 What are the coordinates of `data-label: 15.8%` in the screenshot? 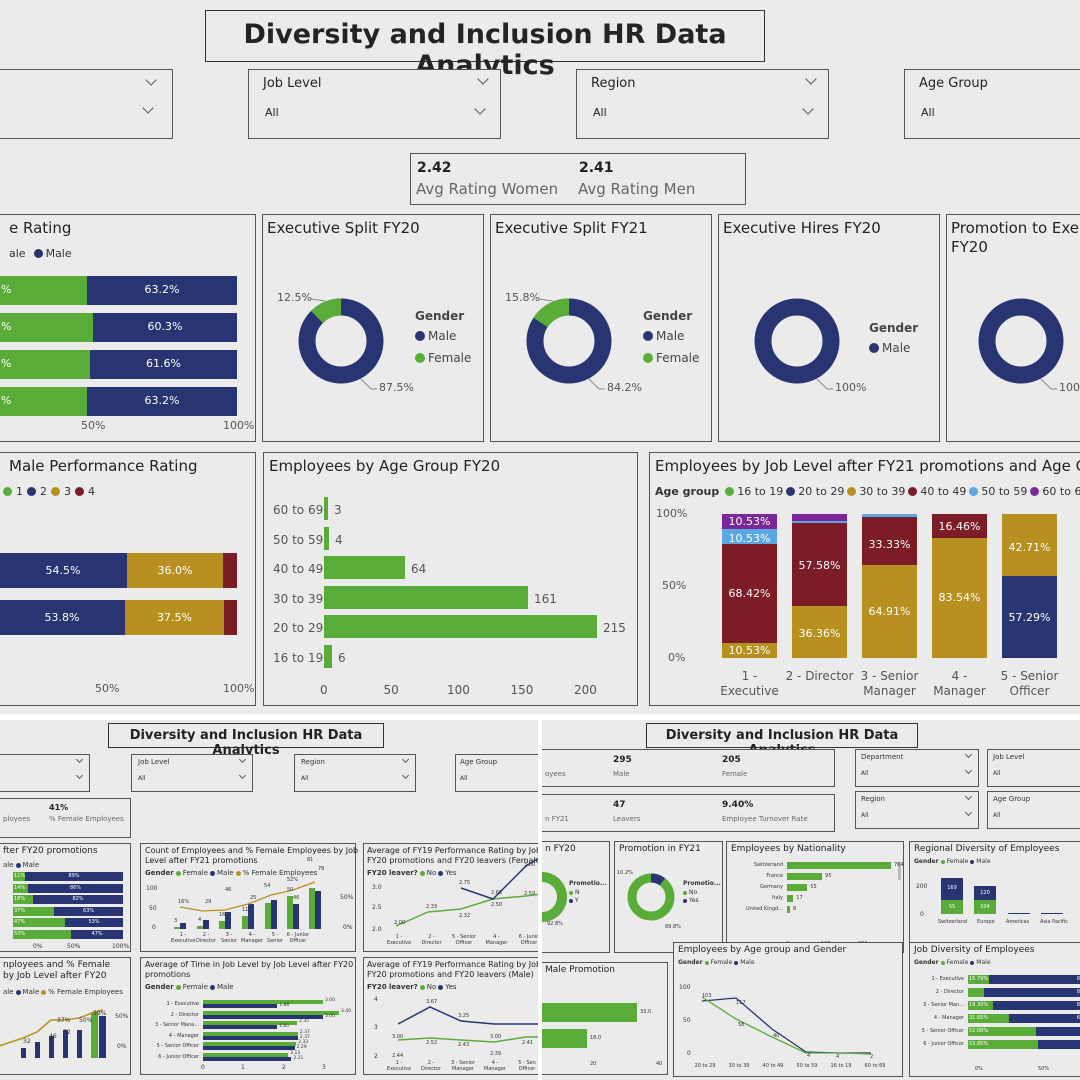 It's located at (522, 297).